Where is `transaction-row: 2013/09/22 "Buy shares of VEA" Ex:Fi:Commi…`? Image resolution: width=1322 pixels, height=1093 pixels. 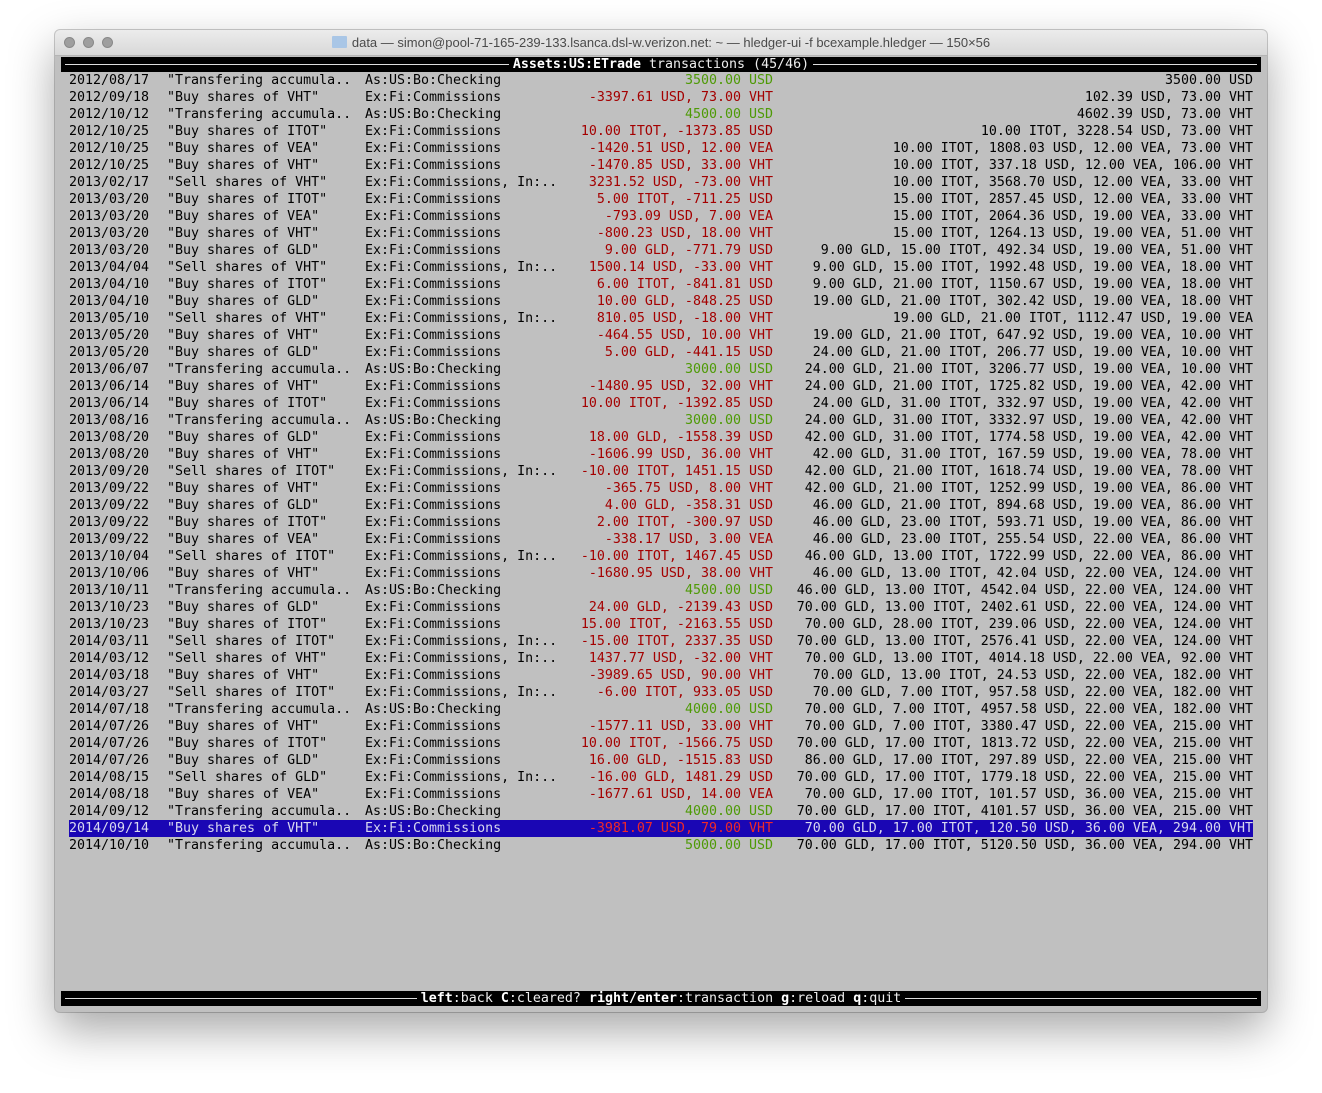 transaction-row: 2013/09/22 "Buy shares of VEA" Ex:Fi:Commi… is located at coordinates (661, 539).